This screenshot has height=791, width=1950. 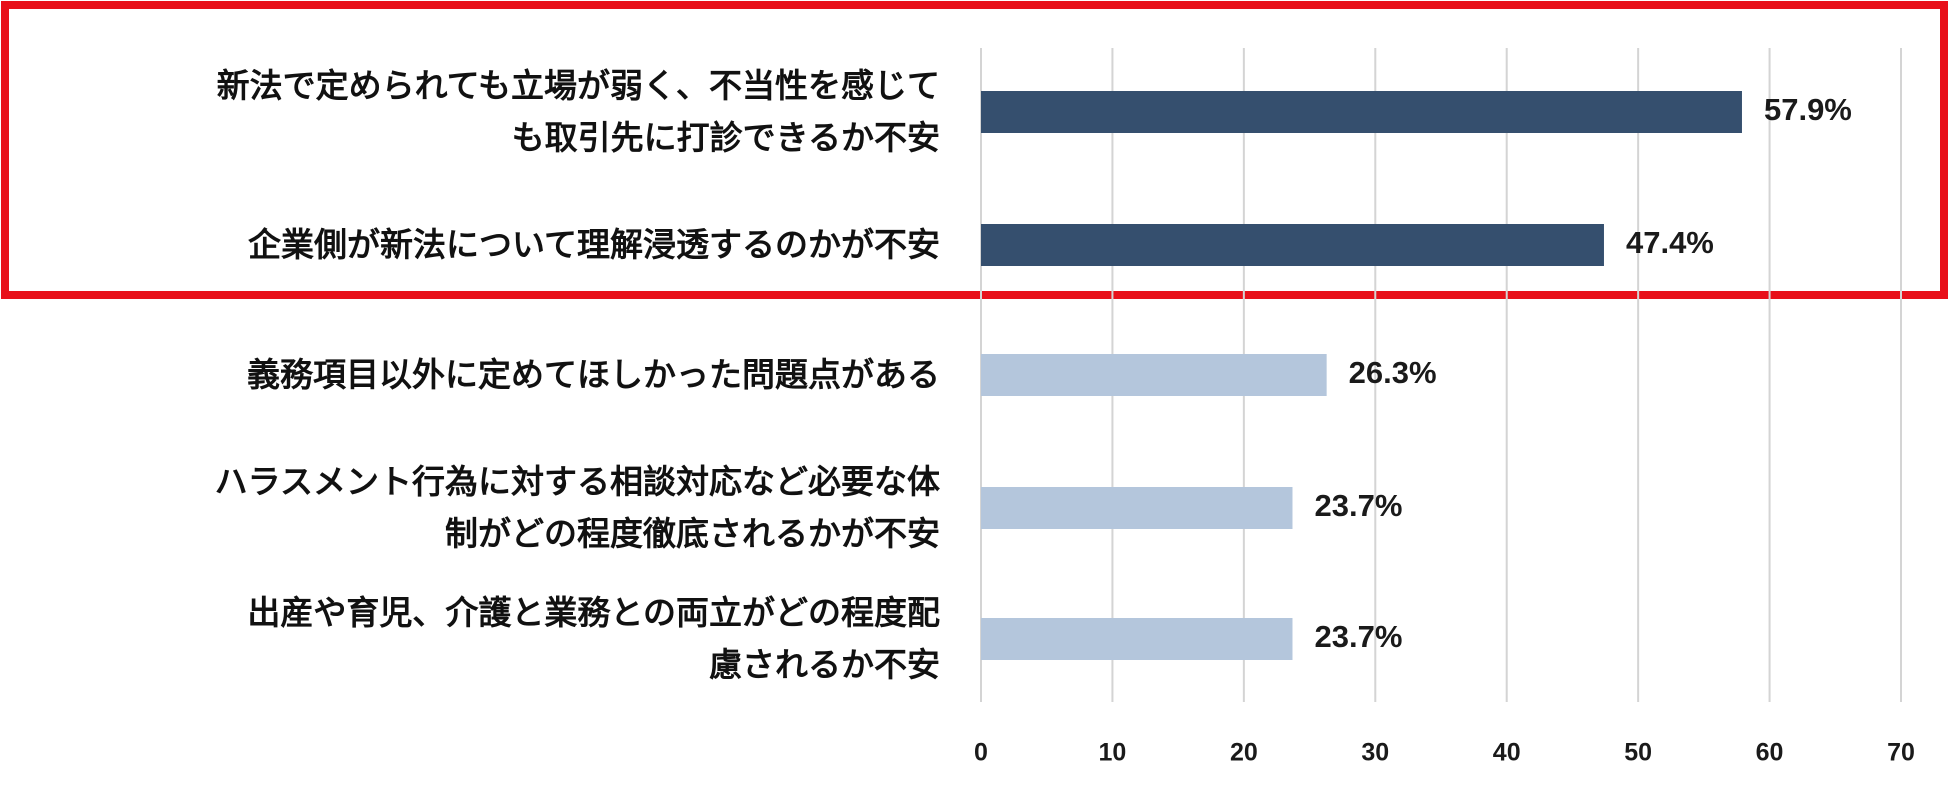 What do you see at coordinates (593, 638) in the screenshot?
I see `category-label: 出産や育児、介護と業務との両立がどの程度配 慮されるか不安` at bounding box center [593, 638].